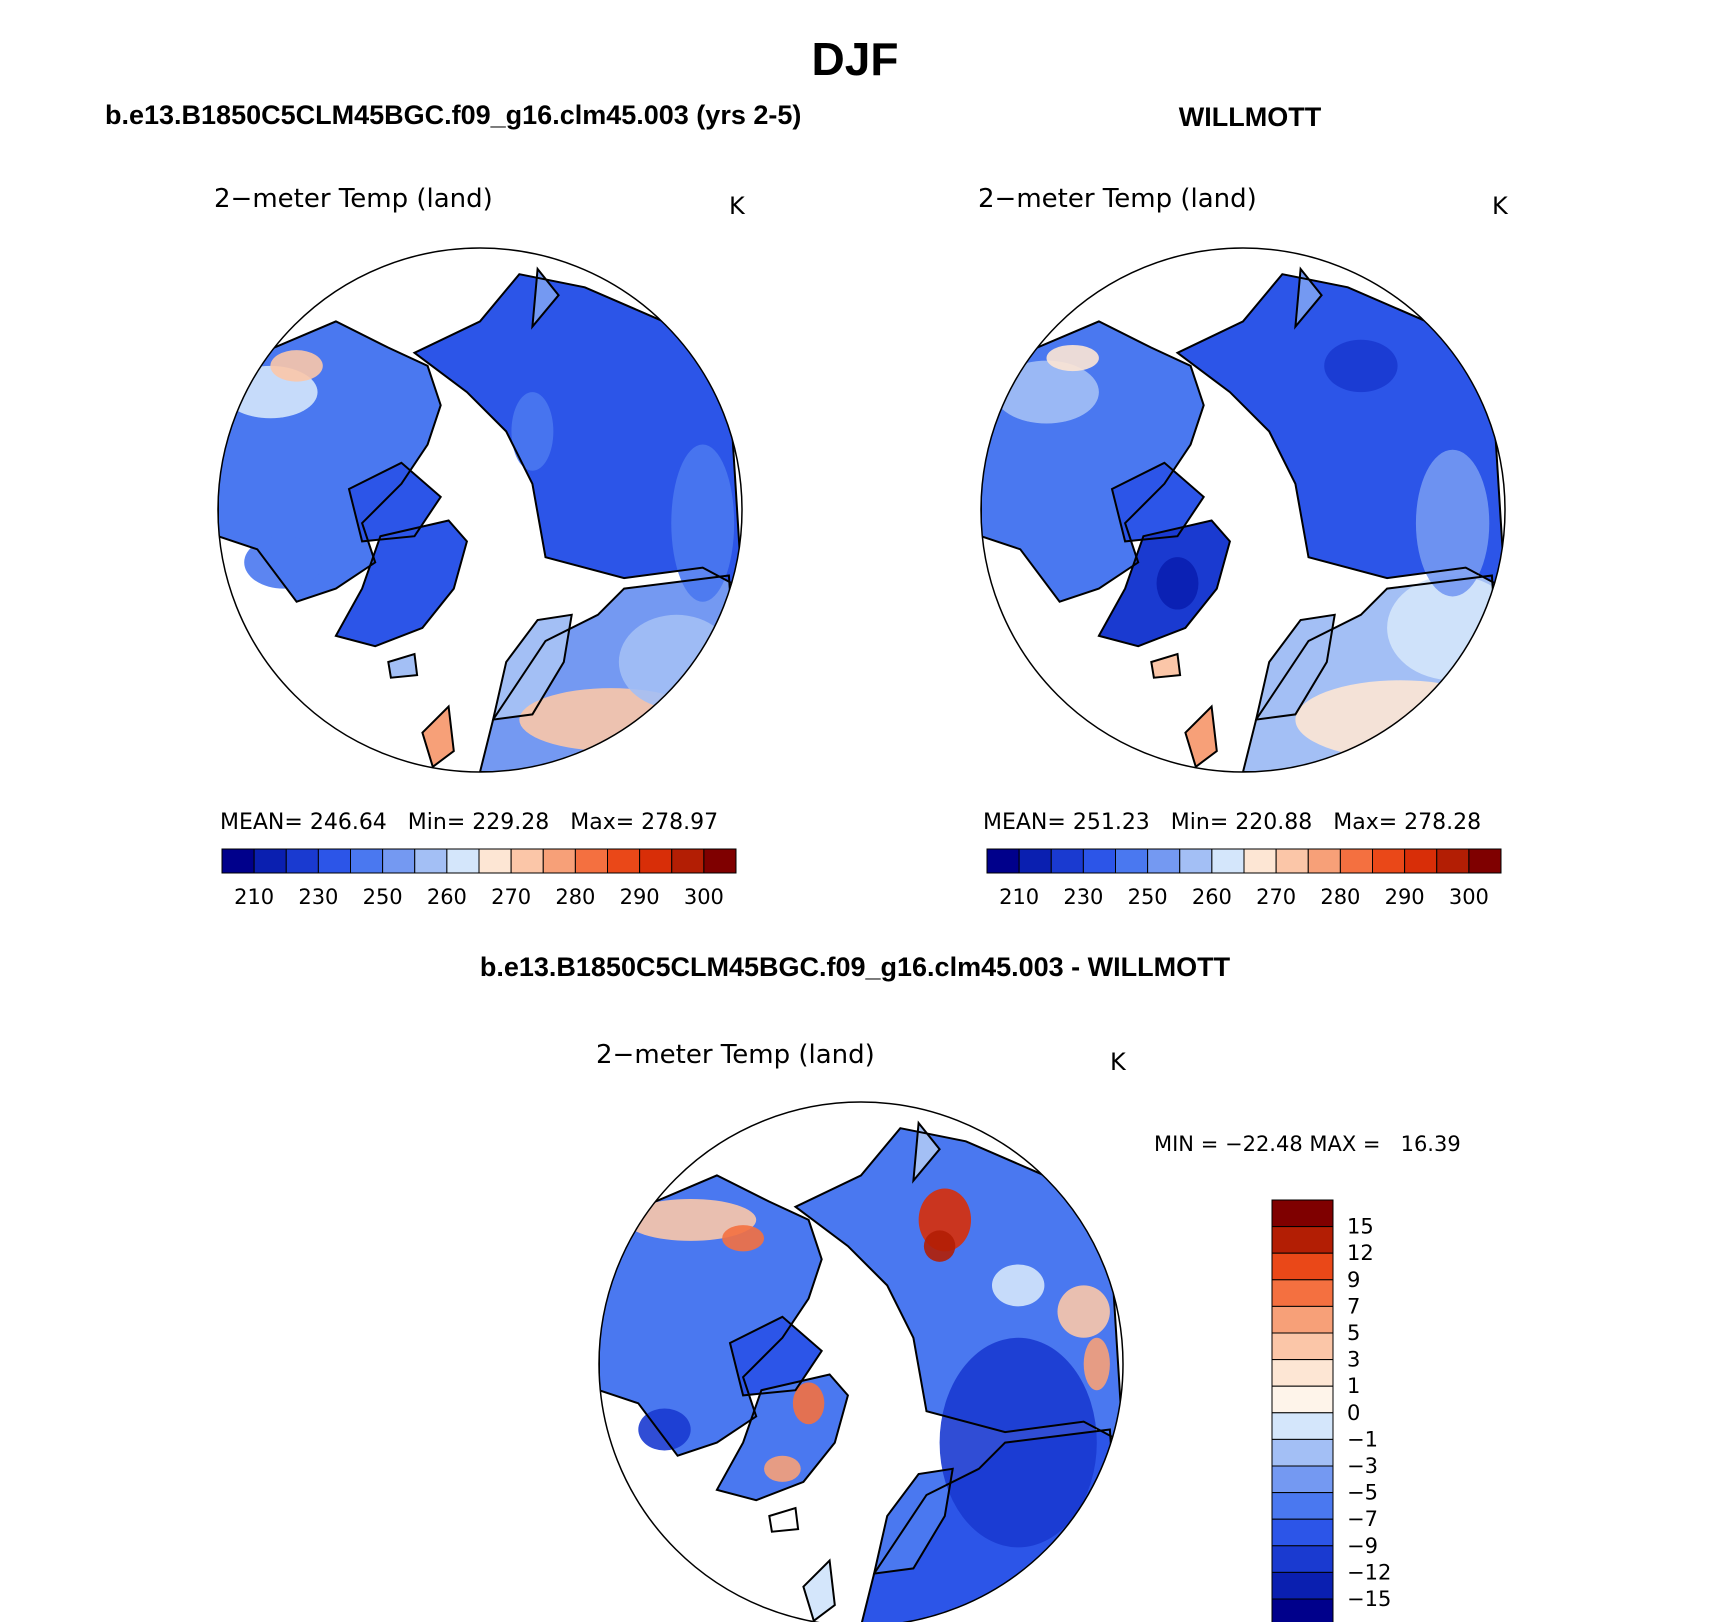  What do you see at coordinates (1353, 1333) in the screenshot?
I see `panel3-colorbar-tick-label: 5` at bounding box center [1353, 1333].